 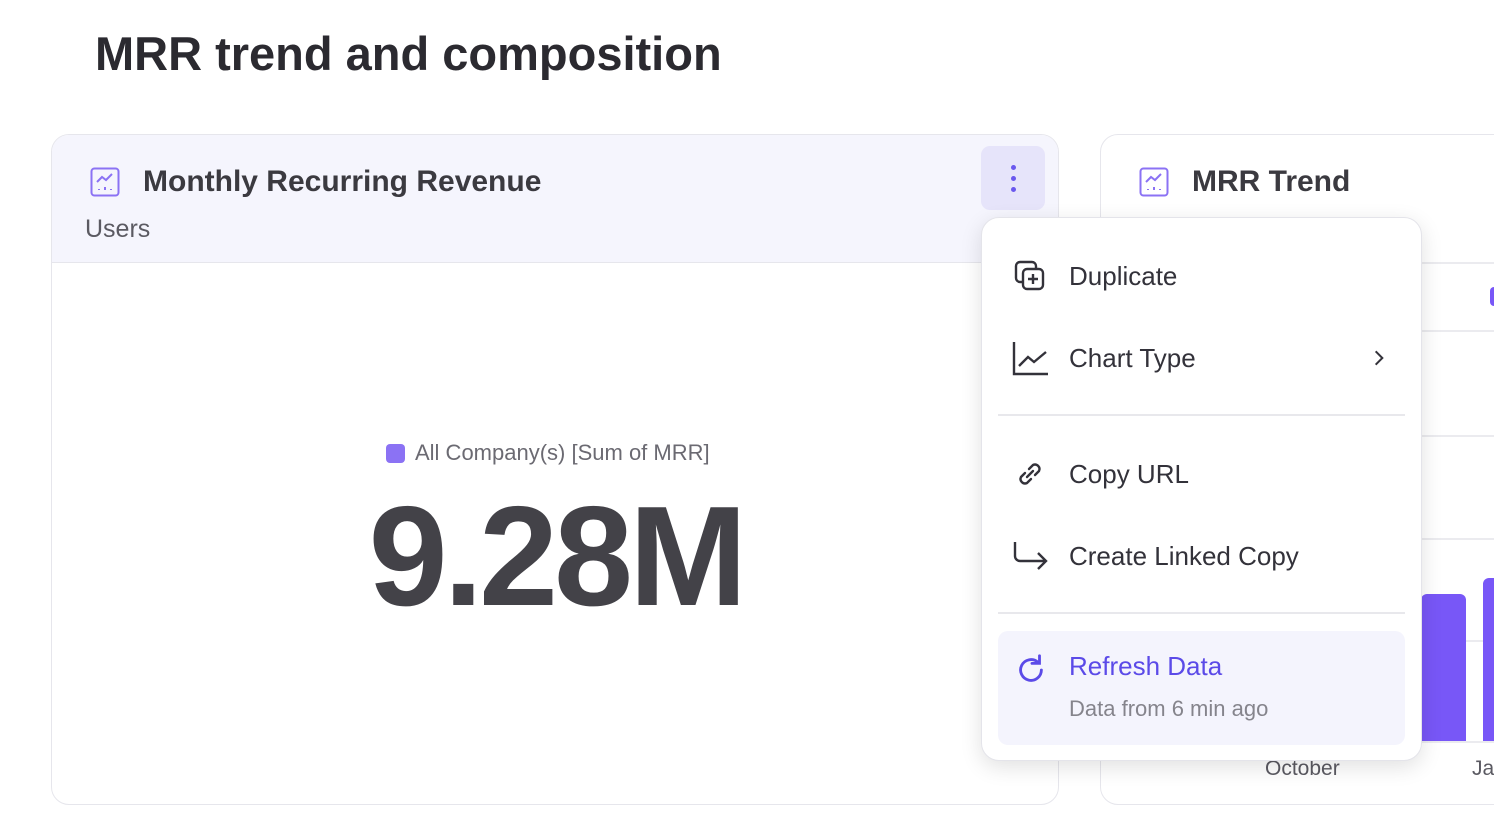 I want to click on menu-item-chart-type: Chart Type, so click(x=1201, y=358).